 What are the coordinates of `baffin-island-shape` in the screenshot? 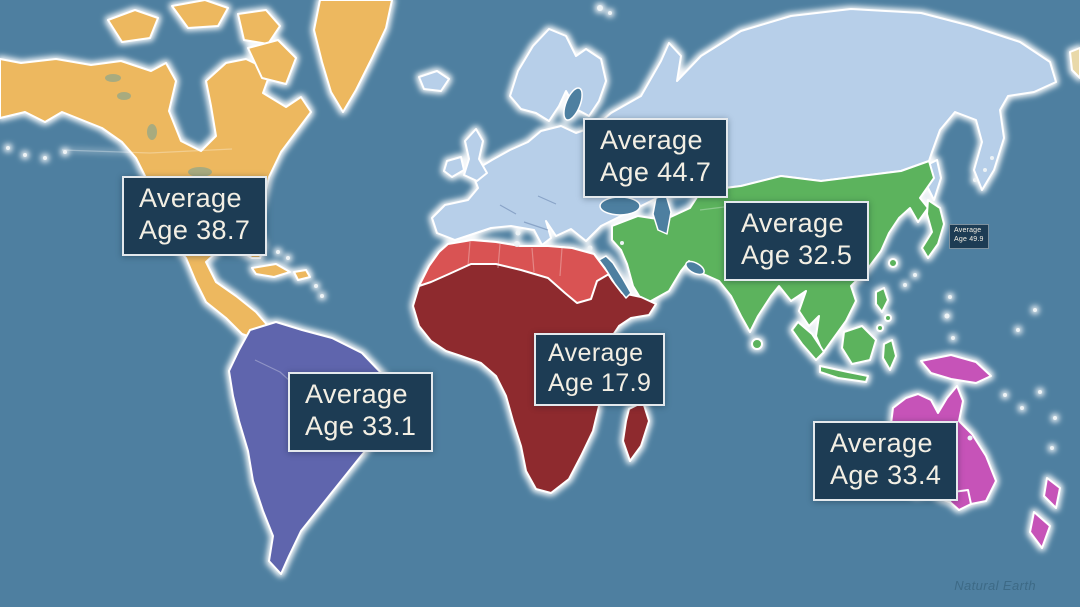 It's located at (272, 62).